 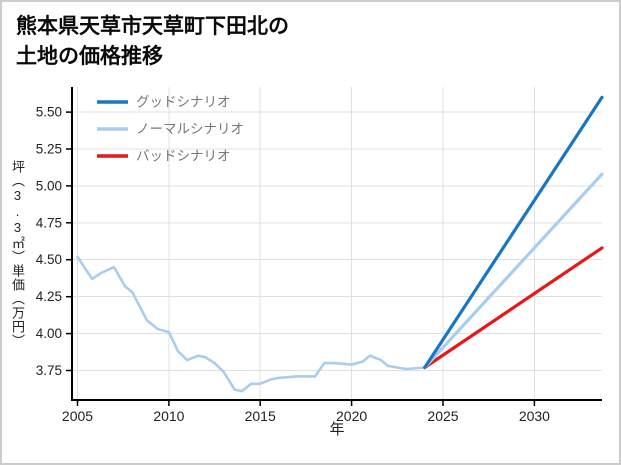 I want to click on x-axis-title: 年, so click(x=336, y=429).